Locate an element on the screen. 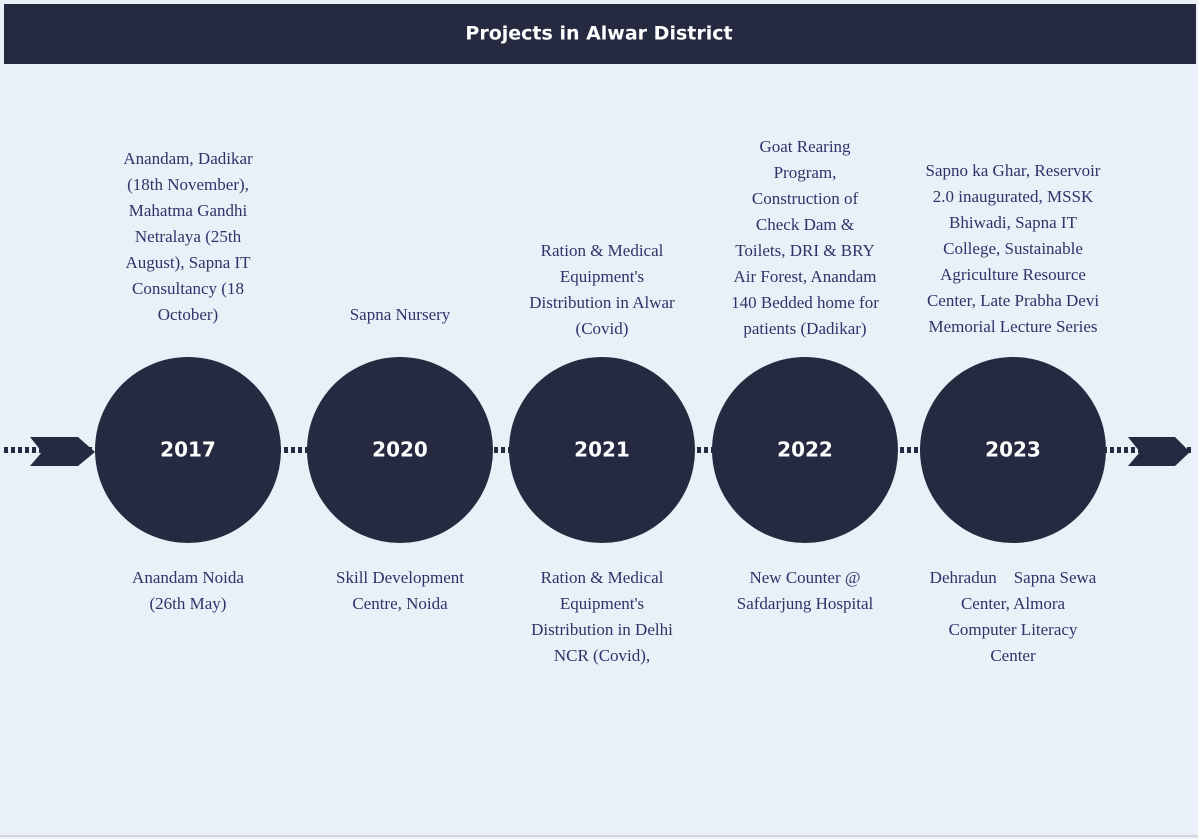 The image size is (1198, 839). below-text: New Counter @ is located at coordinates (804, 577).